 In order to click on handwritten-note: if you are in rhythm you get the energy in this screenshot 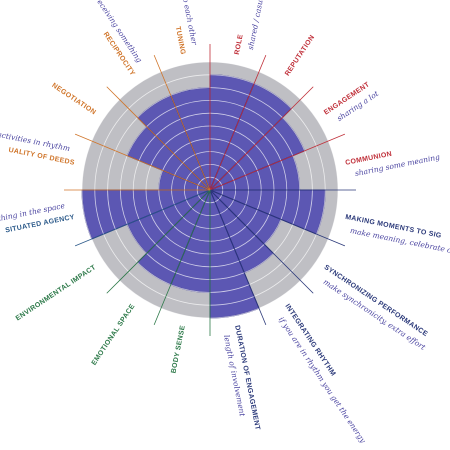, I will do `click(322, 380)`.